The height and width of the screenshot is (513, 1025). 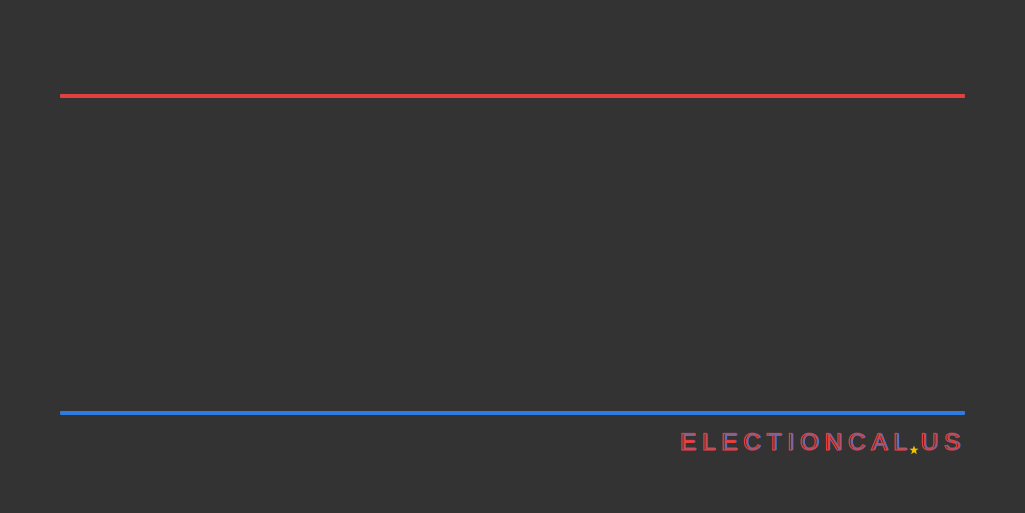 What do you see at coordinates (512, 96) in the screenshot?
I see `top-red-rule` at bounding box center [512, 96].